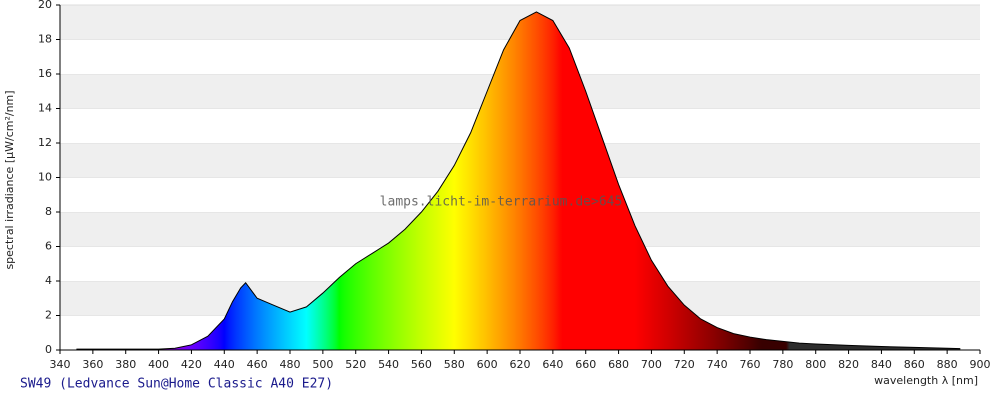 This screenshot has height=400, width=1000. Describe the element at coordinates (60, 364) in the screenshot. I see `x-tick-label: 340` at that location.